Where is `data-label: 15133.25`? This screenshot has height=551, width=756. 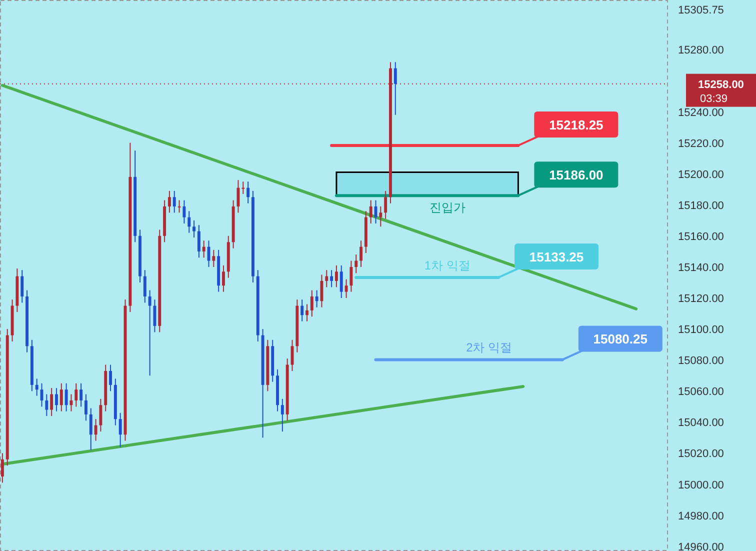 data-label: 15133.25 is located at coordinates (556, 256).